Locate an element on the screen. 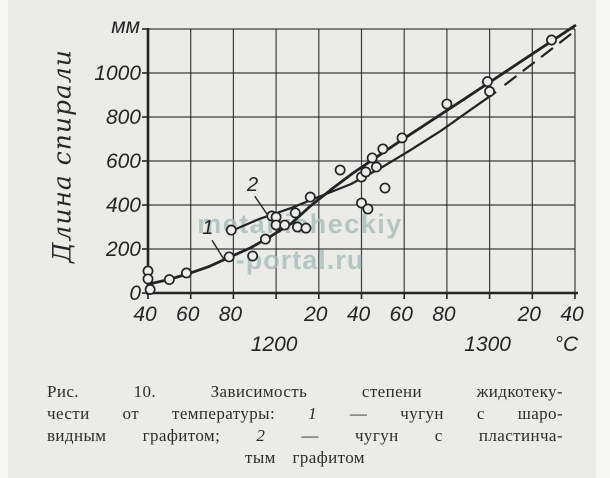 This screenshot has width=610, height=478. caption-line: Рис. 10. Зависимость степени жидкотеку- is located at coordinates (305, 393).